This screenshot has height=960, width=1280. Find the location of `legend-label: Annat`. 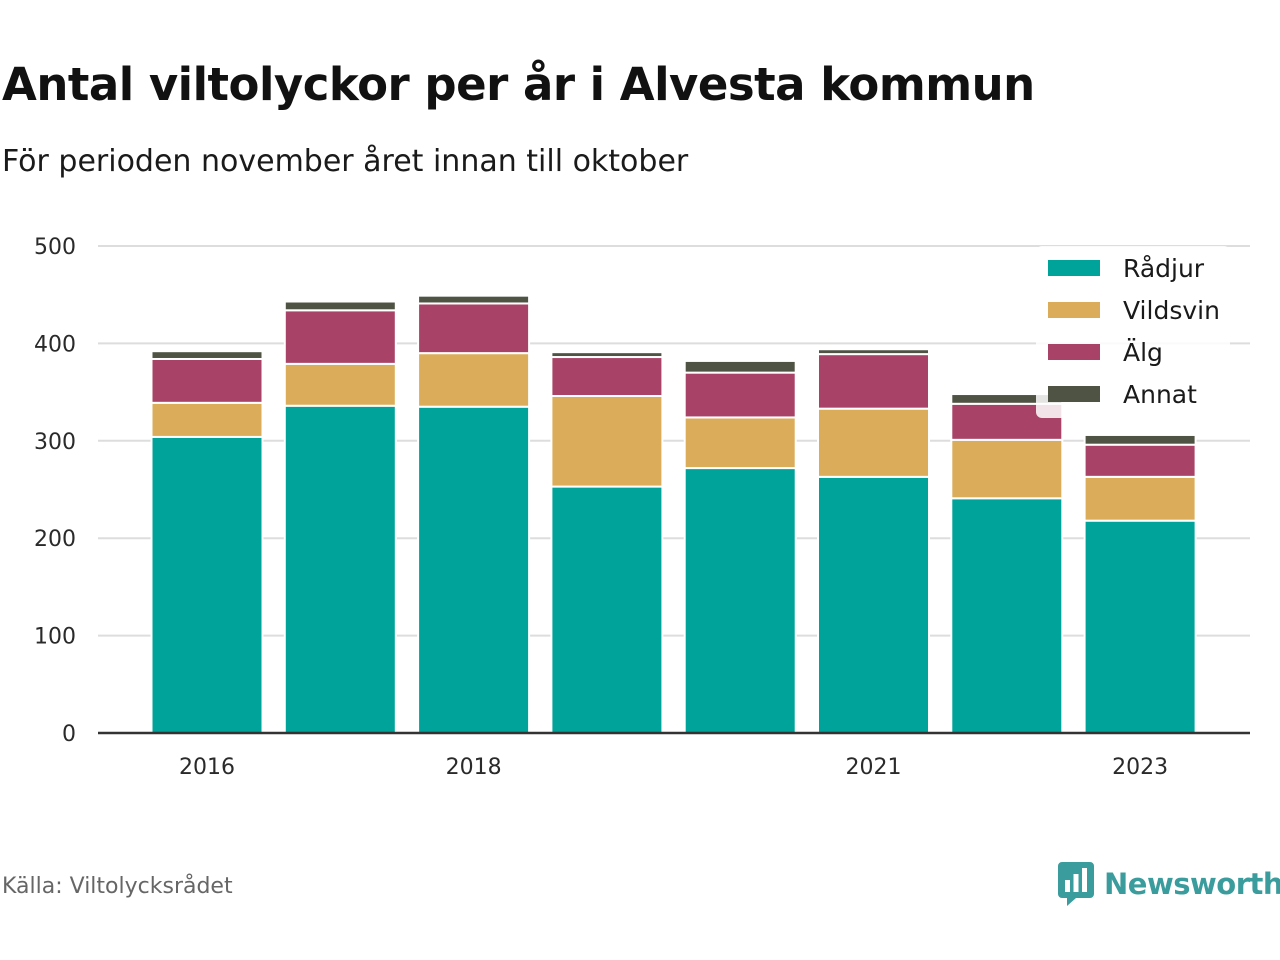

legend-label: Annat is located at coordinates (1160, 394).